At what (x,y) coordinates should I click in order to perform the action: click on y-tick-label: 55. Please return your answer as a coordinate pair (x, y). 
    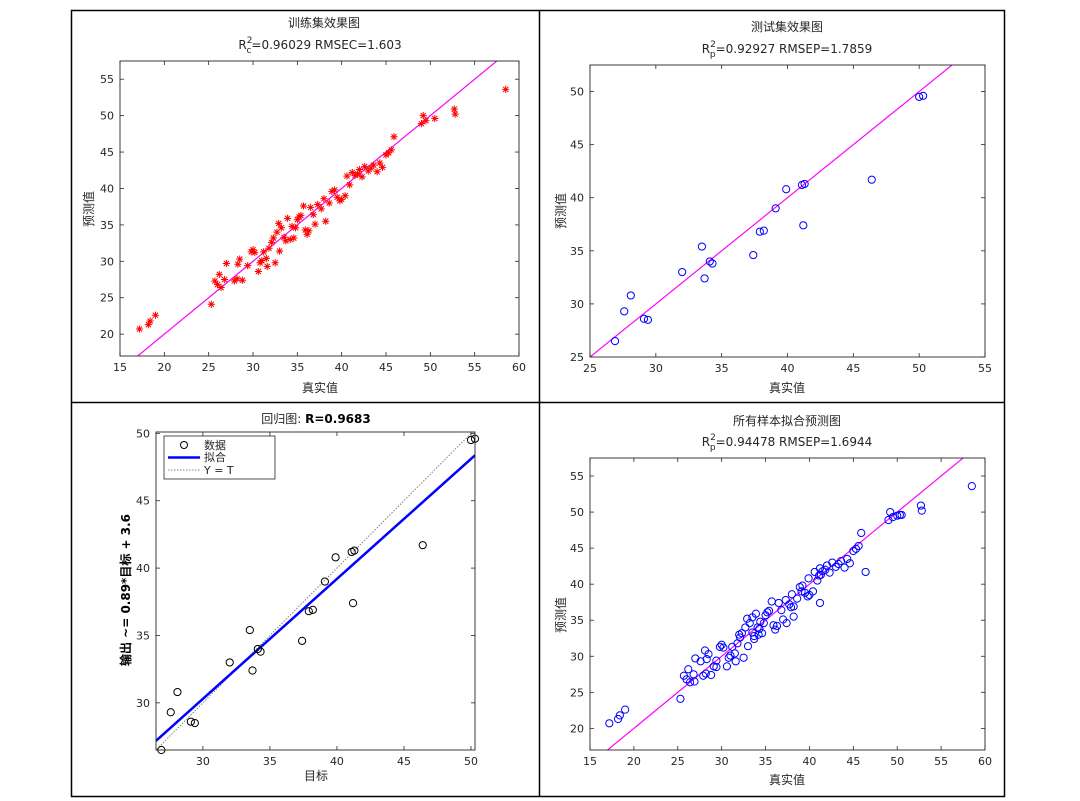
    Looking at the image, I should click on (577, 476).